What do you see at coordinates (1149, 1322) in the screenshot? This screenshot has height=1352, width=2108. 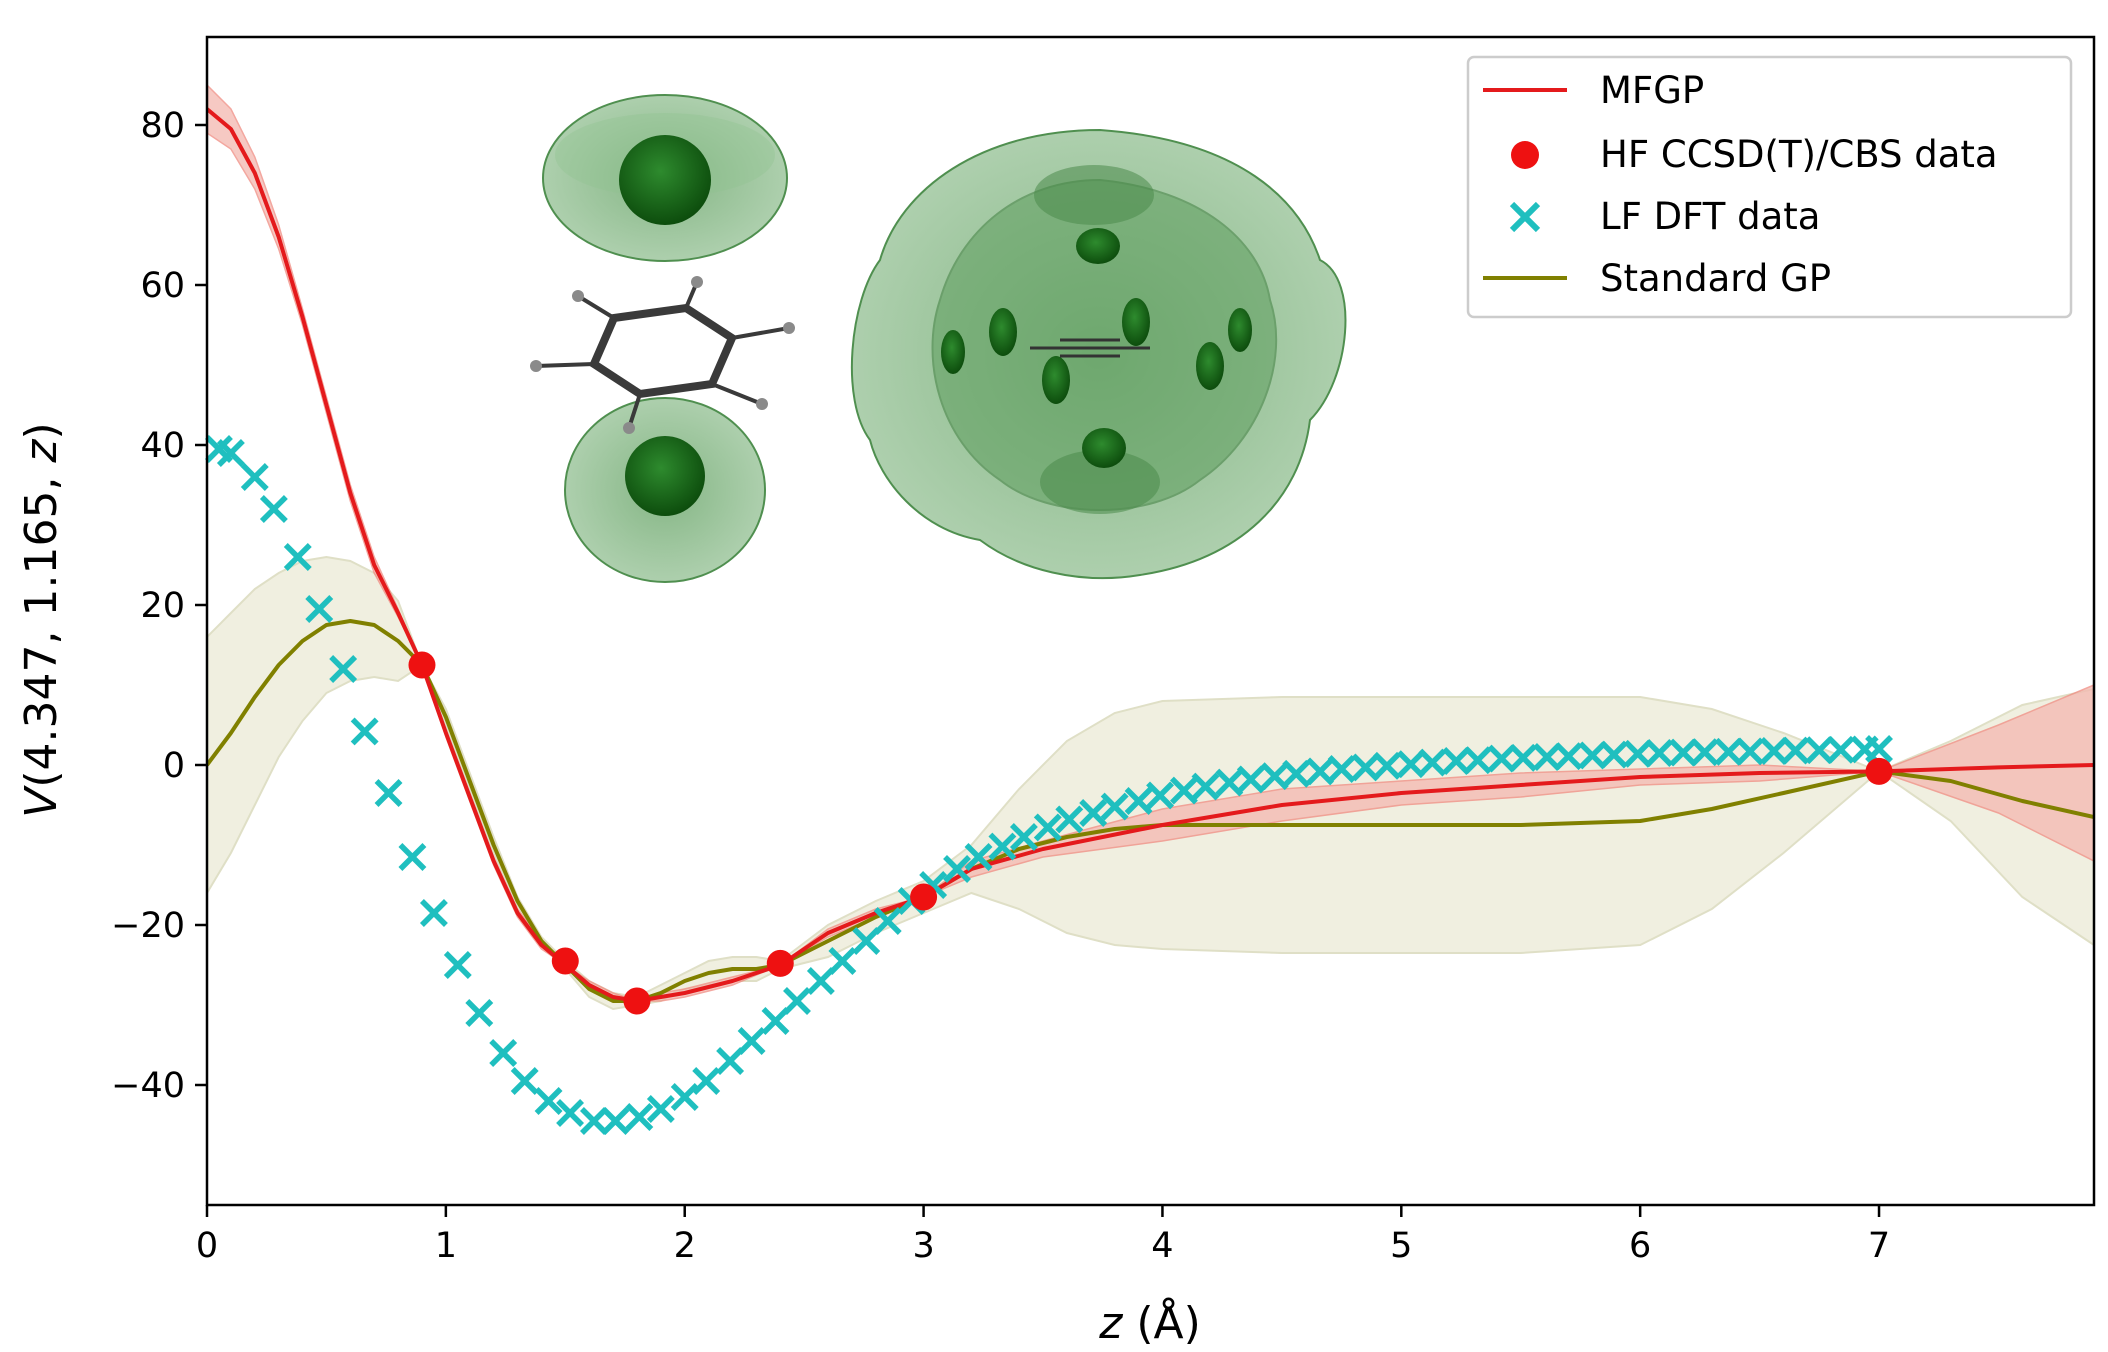 I see `x-axis-label: z (Å)` at bounding box center [1149, 1322].